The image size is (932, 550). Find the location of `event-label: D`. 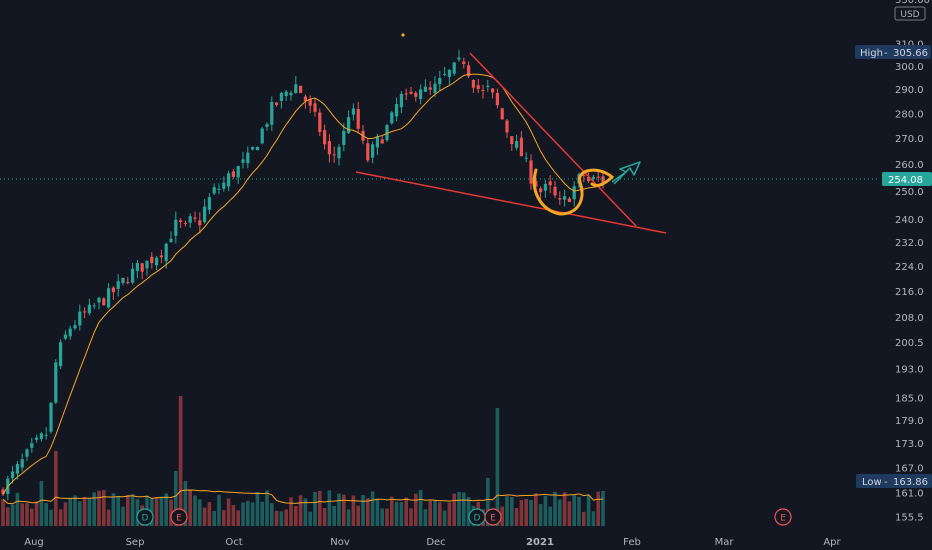

event-label: D is located at coordinates (145, 519).